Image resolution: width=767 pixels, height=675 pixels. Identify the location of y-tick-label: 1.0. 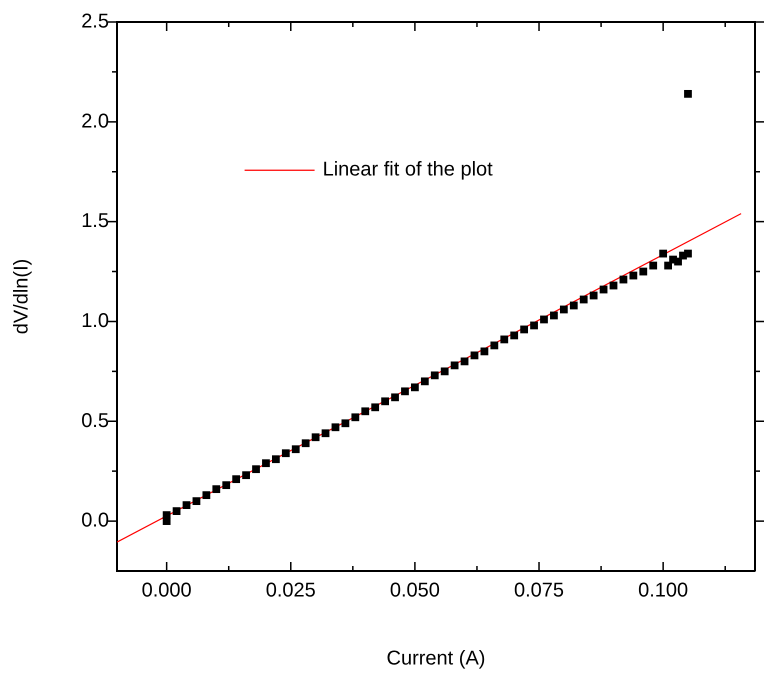
(95, 321).